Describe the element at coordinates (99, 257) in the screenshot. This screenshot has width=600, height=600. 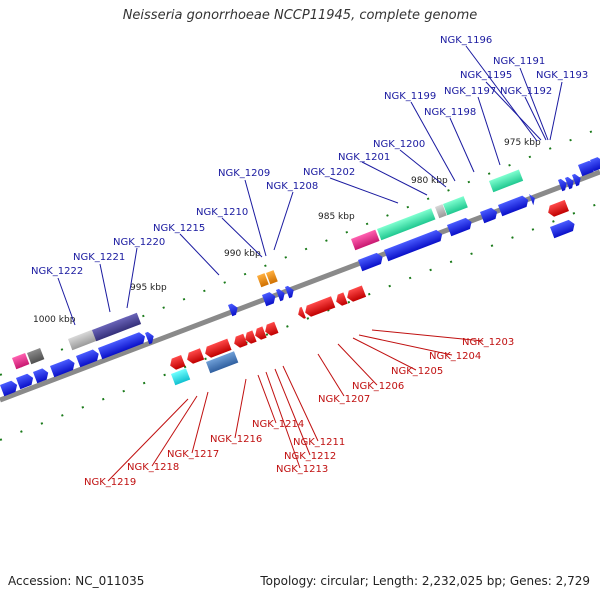
I see `gene-label: NGK_1221` at that location.